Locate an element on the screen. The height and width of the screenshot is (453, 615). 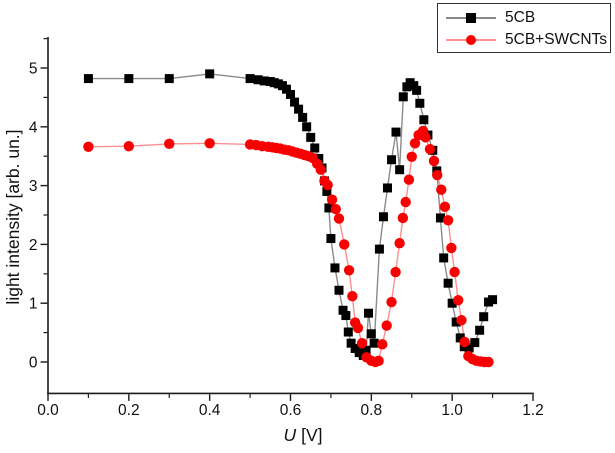
x-tick-label: 0.4 is located at coordinates (210, 410).